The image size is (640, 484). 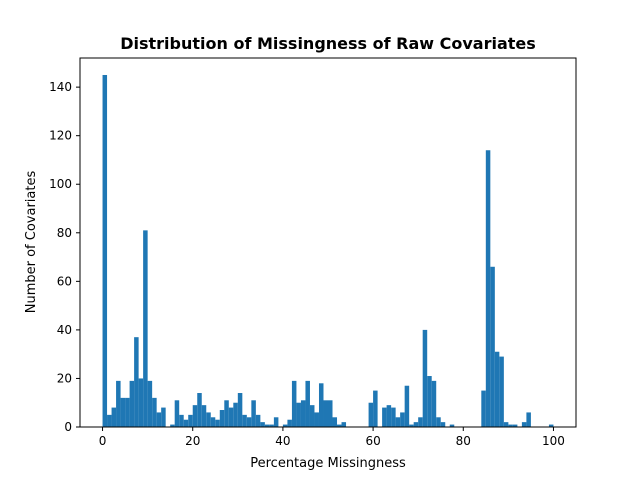 I want to click on y-tick-label: 120, so click(x=60, y=136).